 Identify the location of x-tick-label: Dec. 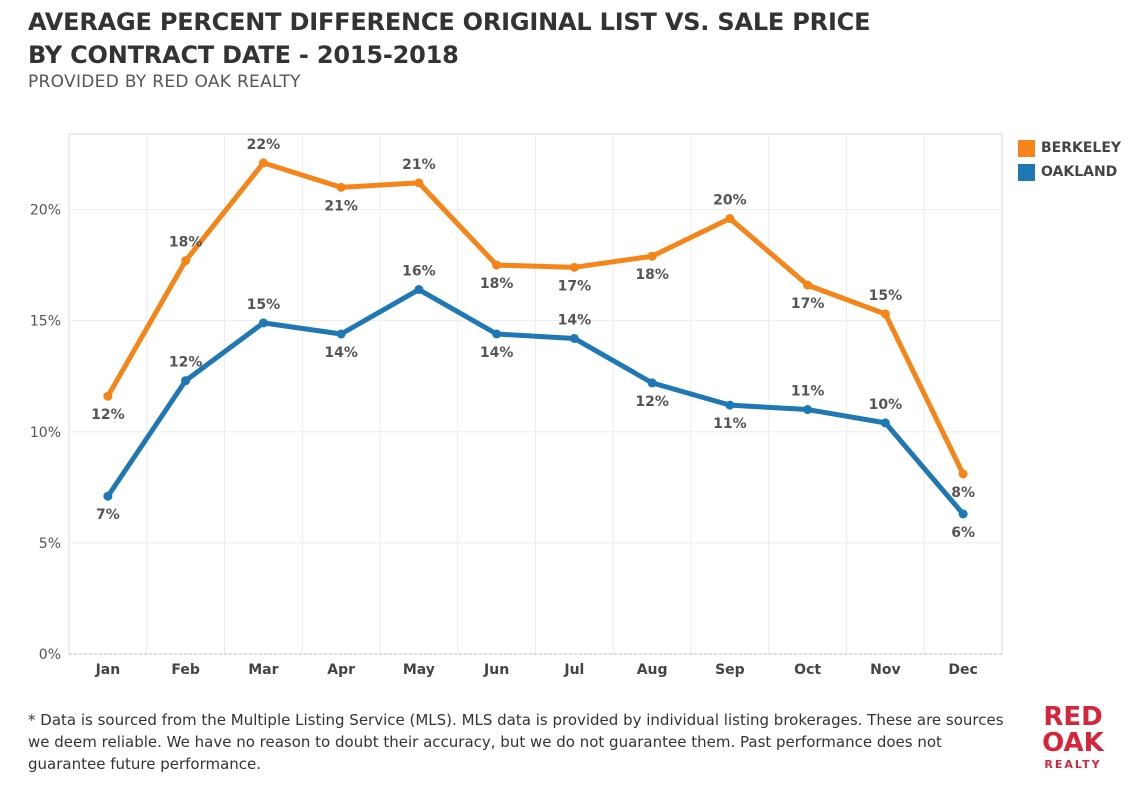
(962, 670).